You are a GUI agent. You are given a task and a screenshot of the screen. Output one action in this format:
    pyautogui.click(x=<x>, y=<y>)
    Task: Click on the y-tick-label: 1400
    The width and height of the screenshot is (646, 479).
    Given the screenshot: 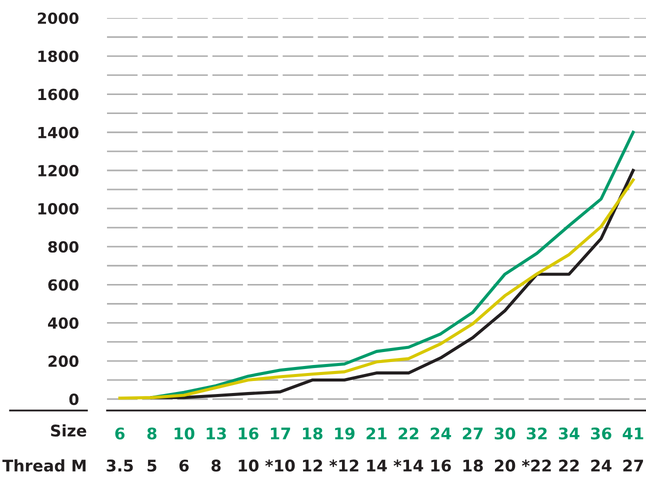 What is the action you would take?
    pyautogui.click(x=58, y=132)
    